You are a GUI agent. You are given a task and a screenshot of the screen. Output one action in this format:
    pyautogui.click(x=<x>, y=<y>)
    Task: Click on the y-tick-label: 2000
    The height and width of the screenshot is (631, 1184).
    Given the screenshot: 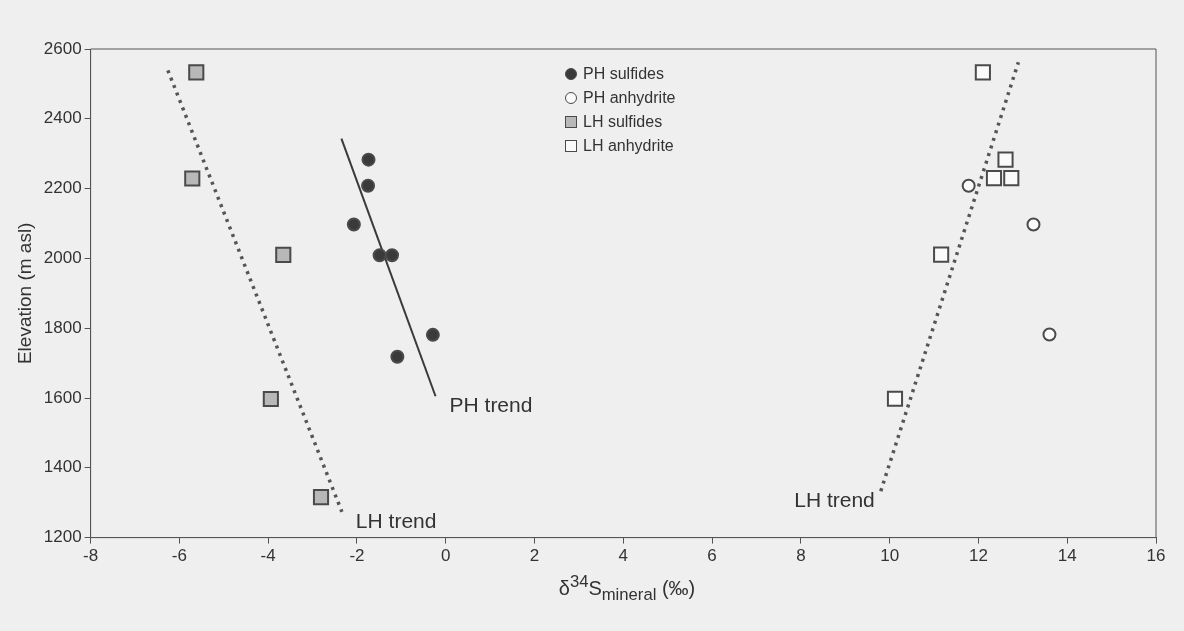 What is the action you would take?
    pyautogui.click(x=62, y=258)
    